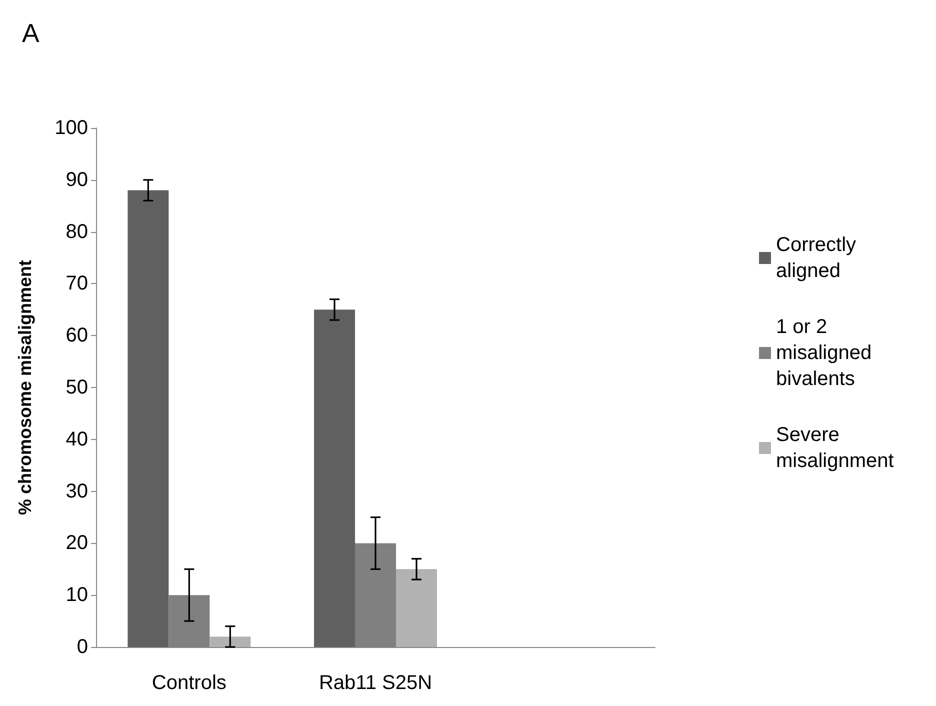 This screenshot has height=706, width=936. I want to click on y-tick-label: 0, so click(82, 647).